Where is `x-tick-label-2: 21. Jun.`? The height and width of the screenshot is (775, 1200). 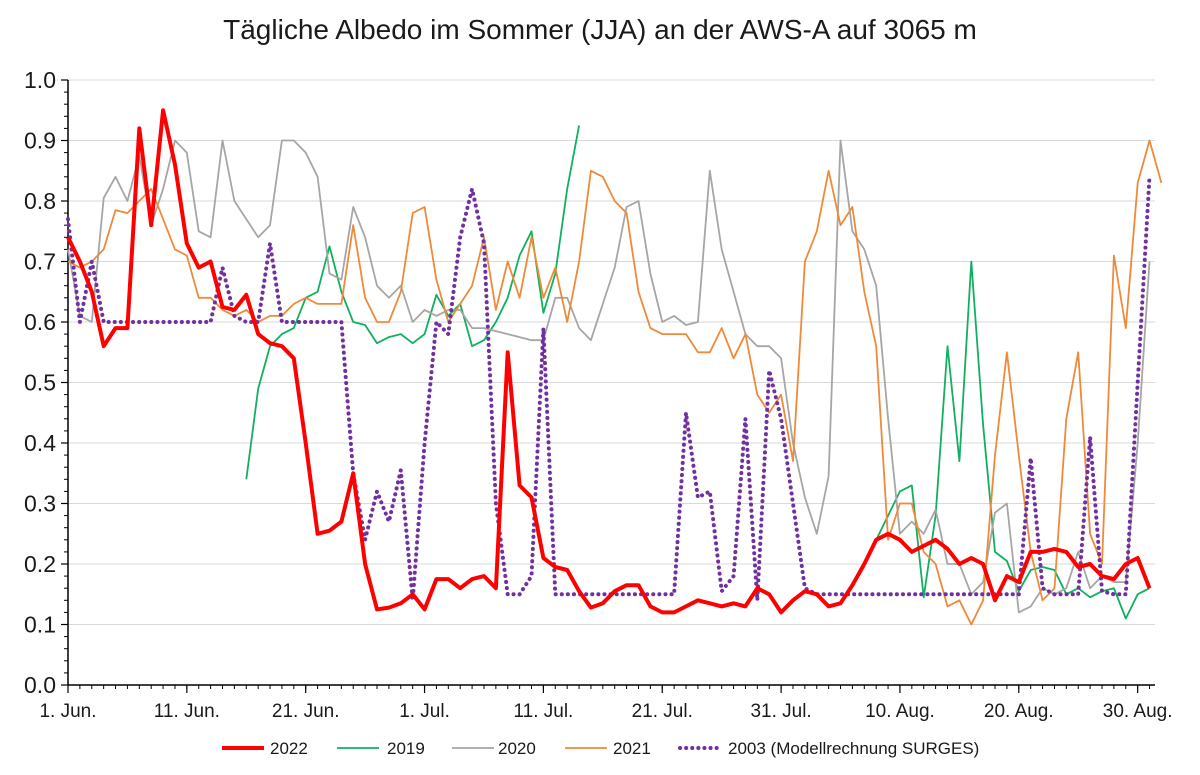 x-tick-label-2: 21. Jun. is located at coordinates (306, 711).